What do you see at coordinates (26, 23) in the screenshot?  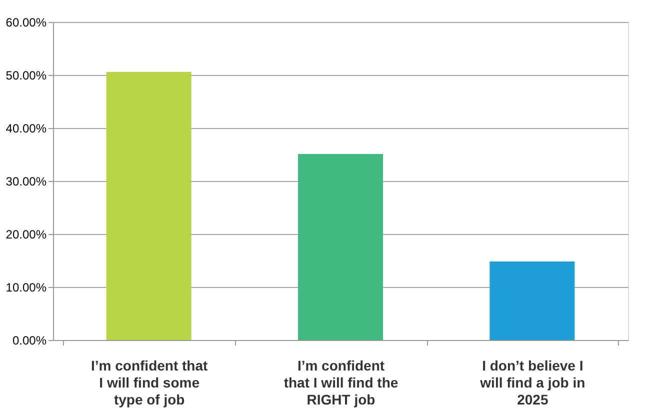 I see `y-tick-label: 60.00%` at bounding box center [26, 23].